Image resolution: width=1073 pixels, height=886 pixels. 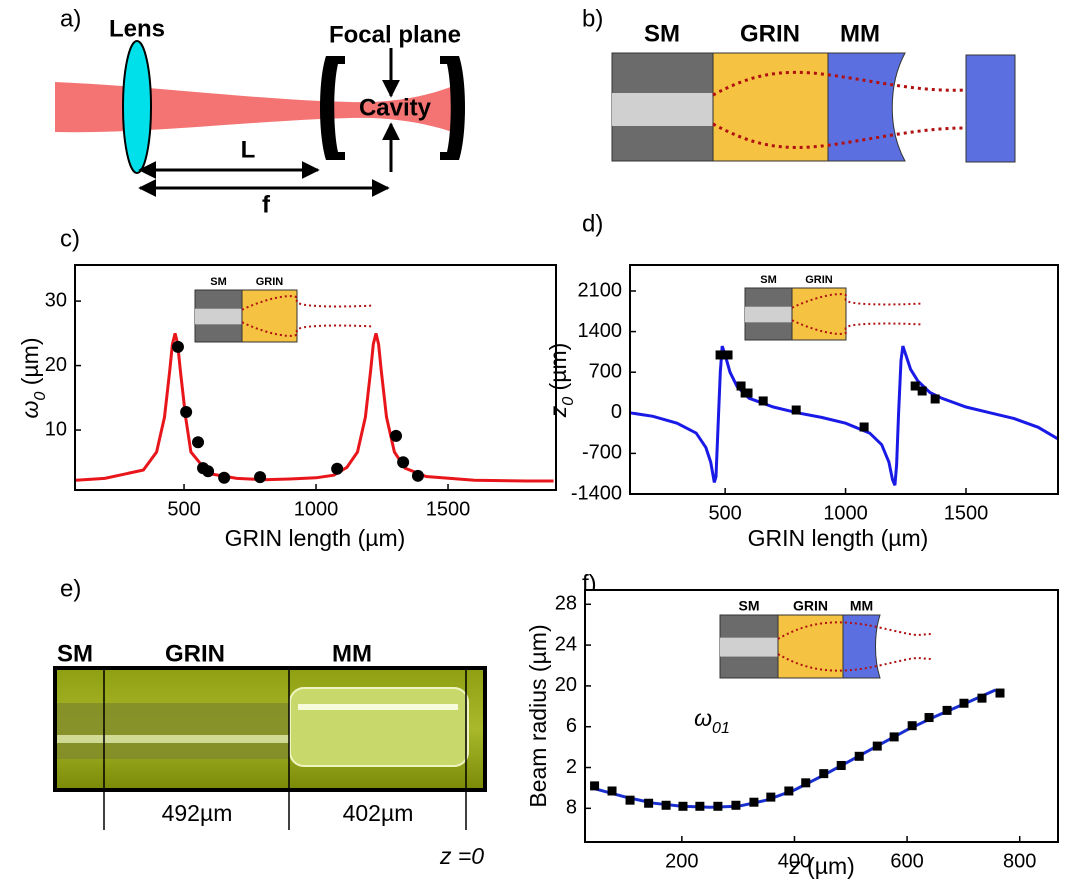 What do you see at coordinates (538, 715) in the screenshot?
I see `y-axis-label: Beam radius (µm)` at bounding box center [538, 715].